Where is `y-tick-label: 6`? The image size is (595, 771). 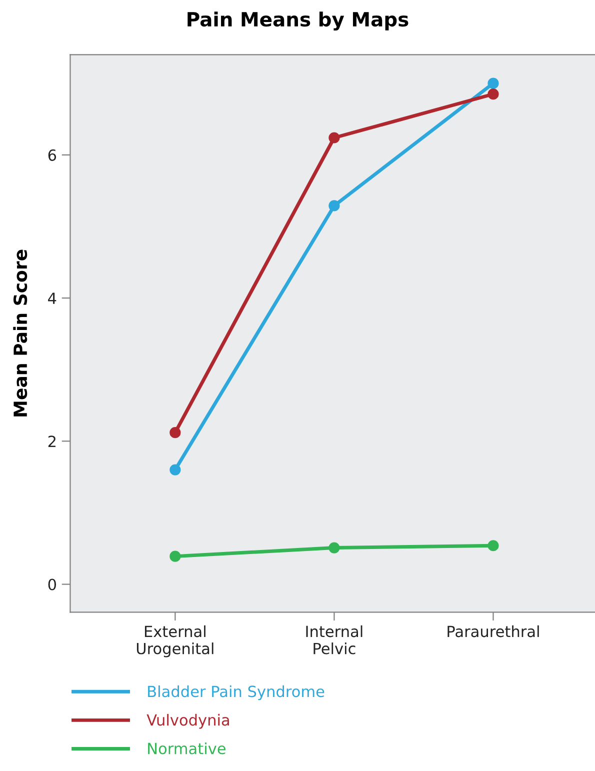
y-tick-label: 6 is located at coordinates (52, 155).